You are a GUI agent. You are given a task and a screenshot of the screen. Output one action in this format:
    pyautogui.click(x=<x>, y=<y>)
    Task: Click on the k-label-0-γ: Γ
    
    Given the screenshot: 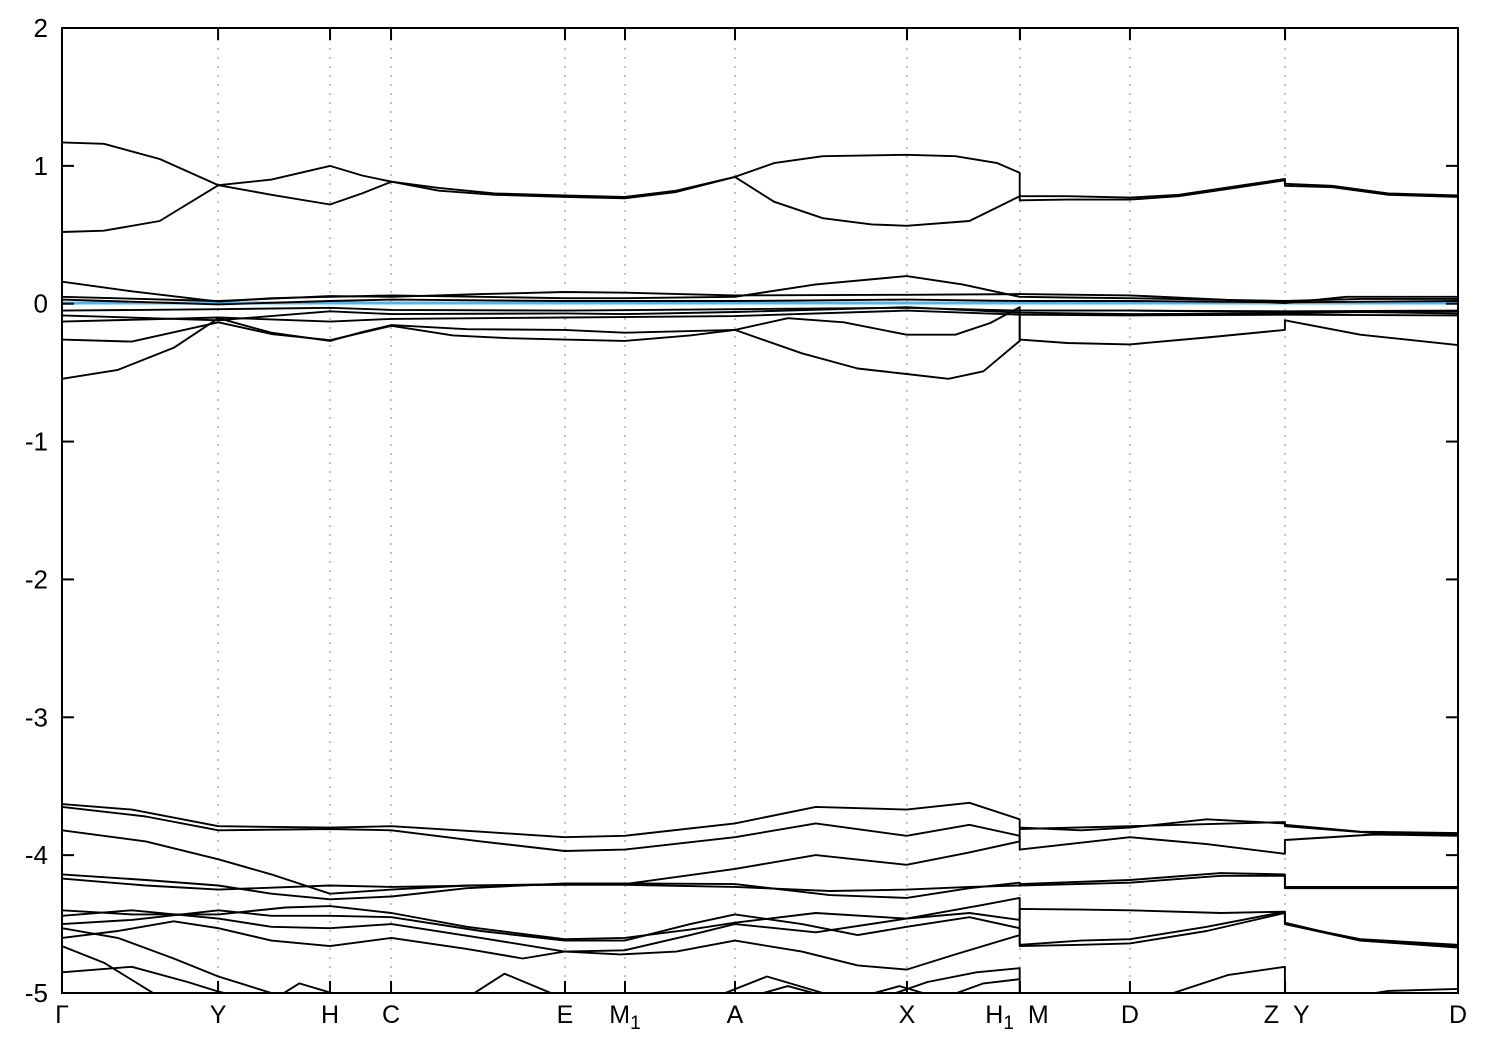 What is the action you would take?
    pyautogui.click(x=62, y=1015)
    